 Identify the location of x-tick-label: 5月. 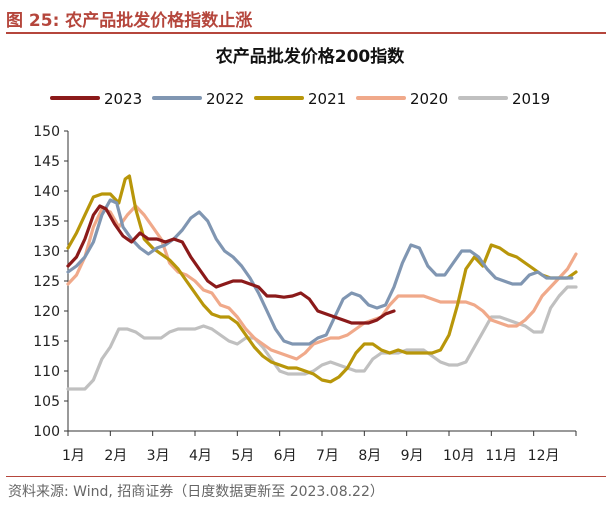
(242, 456).